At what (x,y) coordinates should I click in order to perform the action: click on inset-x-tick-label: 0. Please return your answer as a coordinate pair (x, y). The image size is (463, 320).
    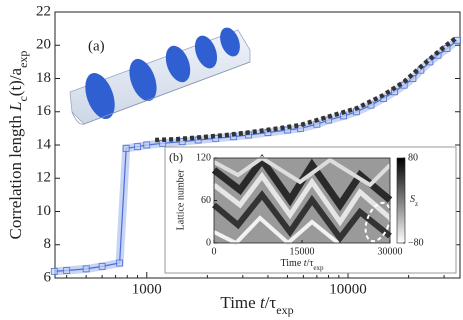
    Looking at the image, I should click on (214, 251).